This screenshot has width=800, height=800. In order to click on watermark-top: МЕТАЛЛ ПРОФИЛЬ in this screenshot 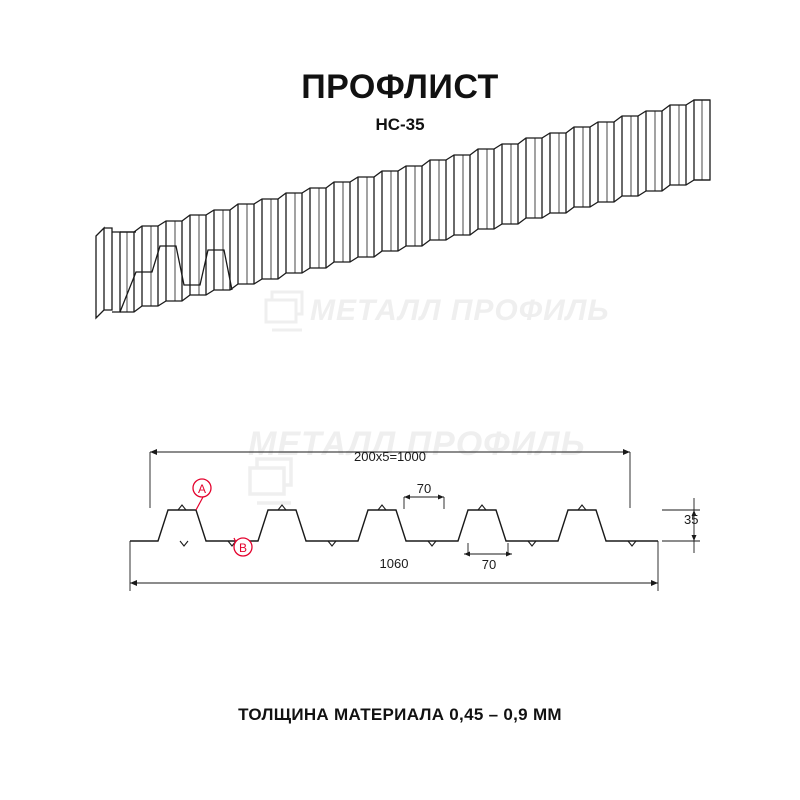, I will do `click(437, 311)`.